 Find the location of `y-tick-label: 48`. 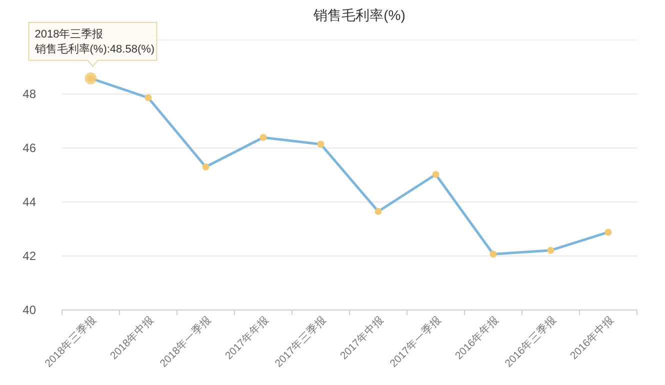

y-tick-label: 48 is located at coordinates (29, 94).